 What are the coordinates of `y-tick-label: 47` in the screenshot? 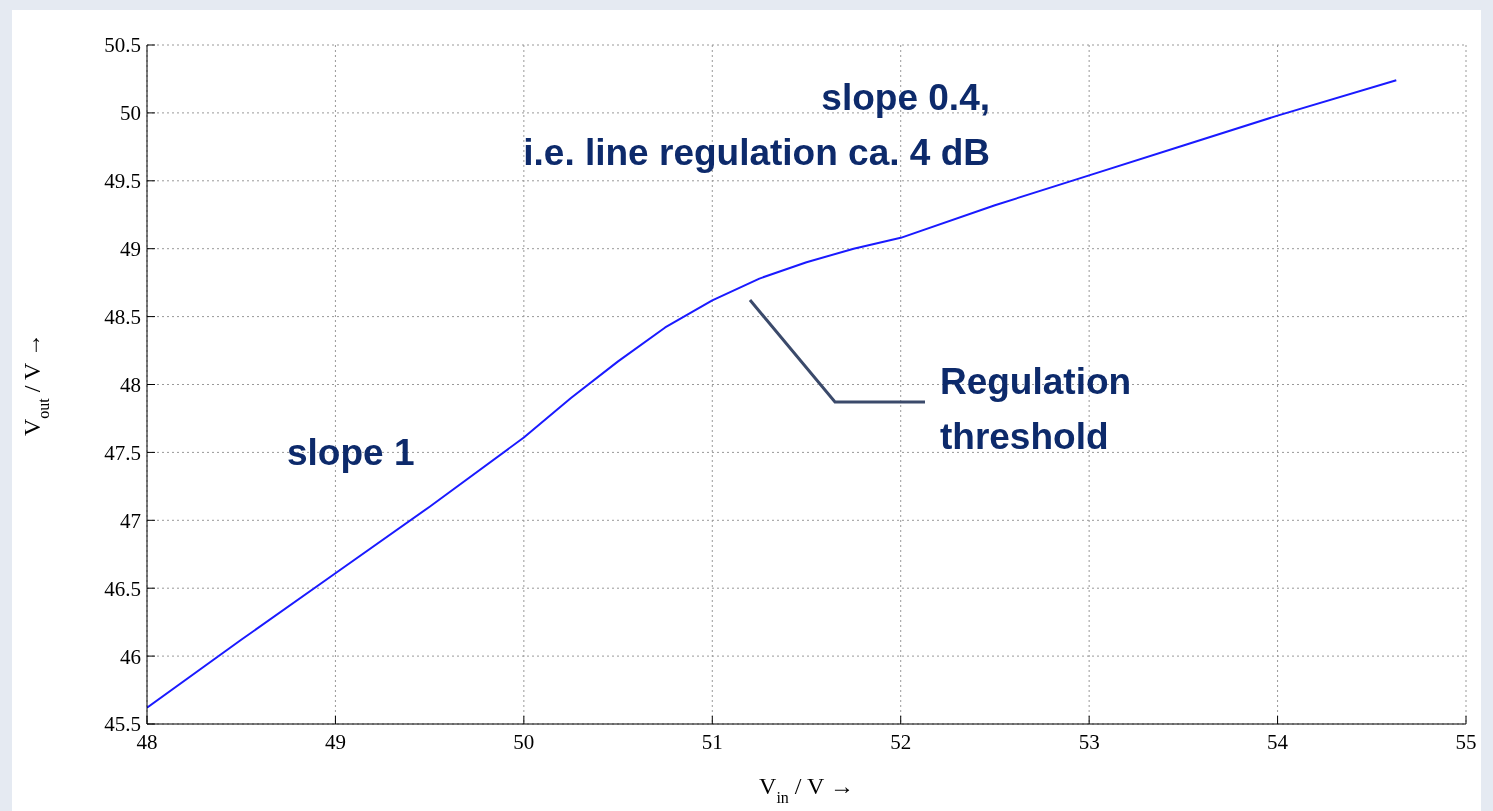 It's located at (130, 520).